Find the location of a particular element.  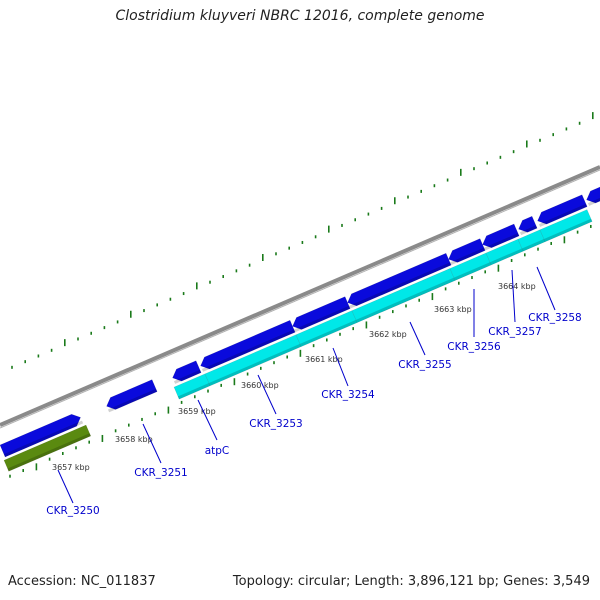

reverse-gene-3-shape is located at coordinates (403, 295).